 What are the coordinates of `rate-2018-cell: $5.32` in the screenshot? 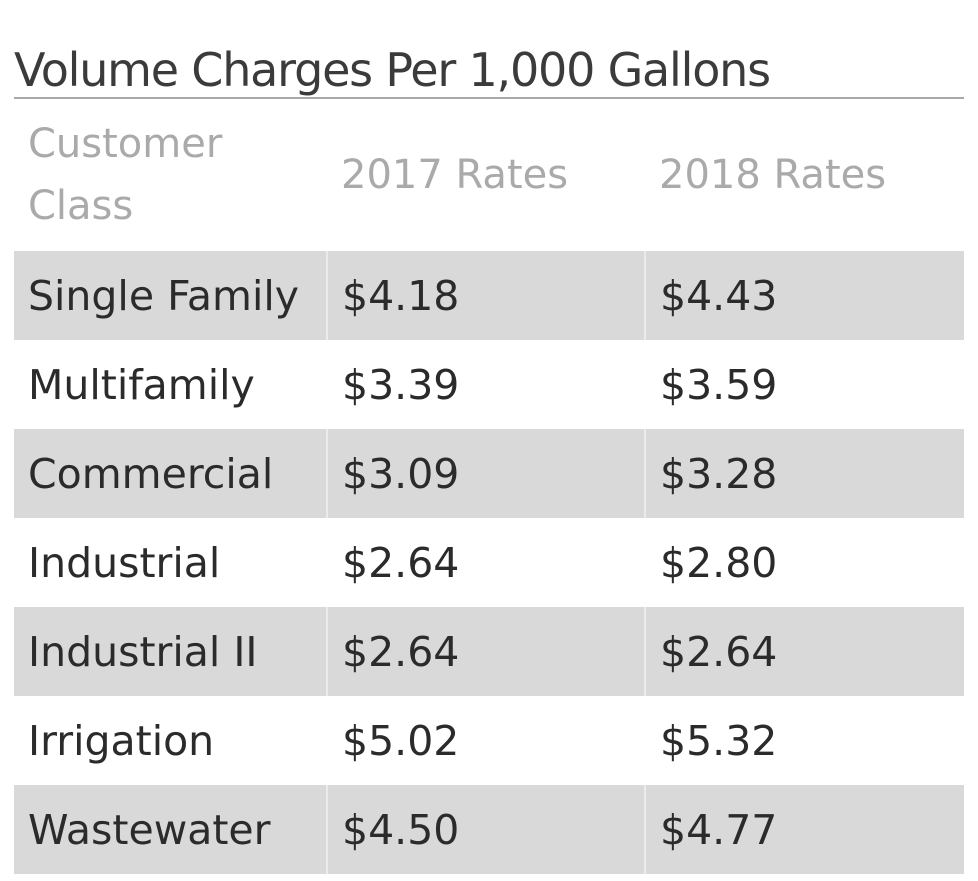 It's located at (804, 740).